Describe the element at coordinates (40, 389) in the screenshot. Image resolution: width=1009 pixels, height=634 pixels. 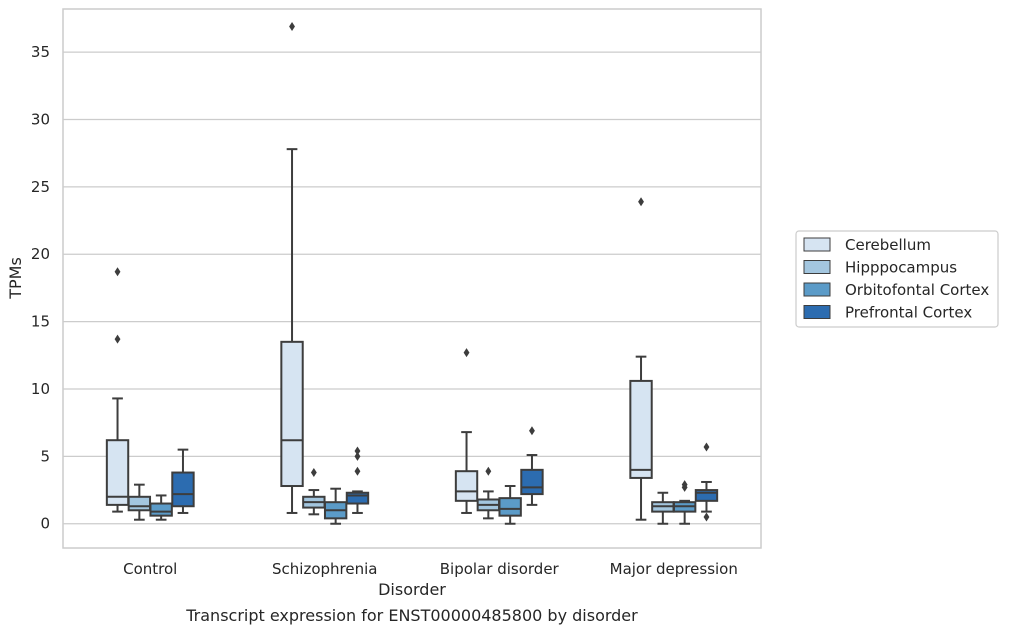
I see `y-tick-label: 10` at that location.